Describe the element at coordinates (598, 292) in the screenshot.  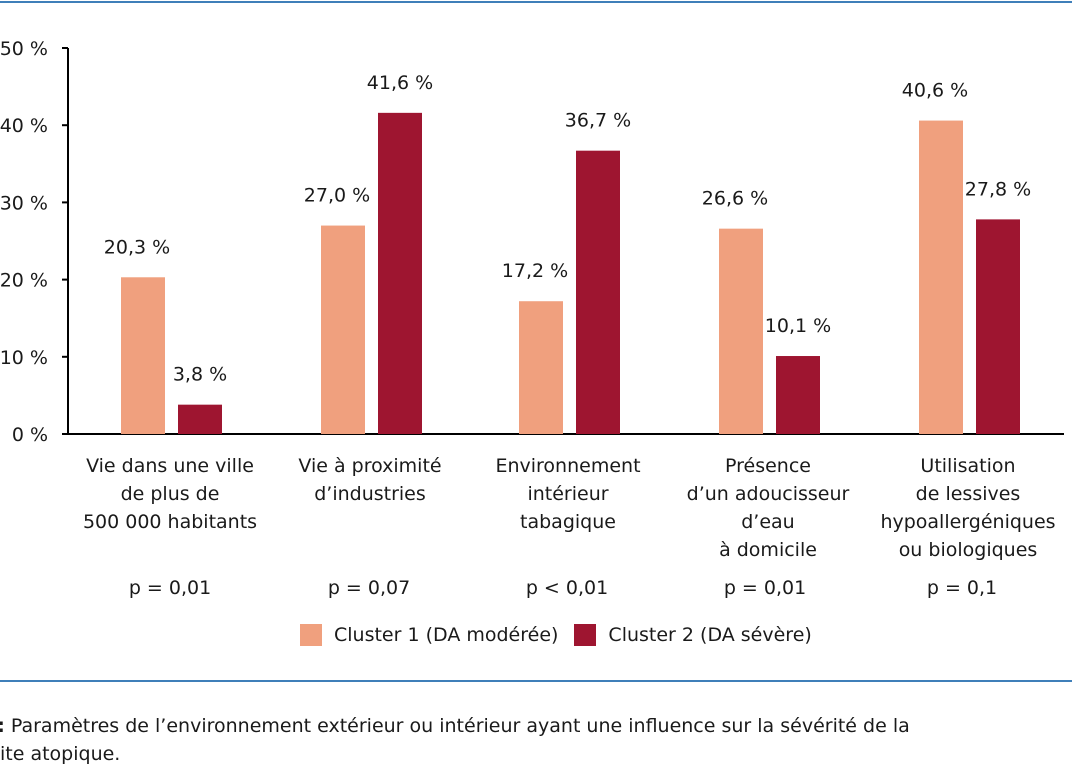
I see `bar-series2-cat3` at that location.